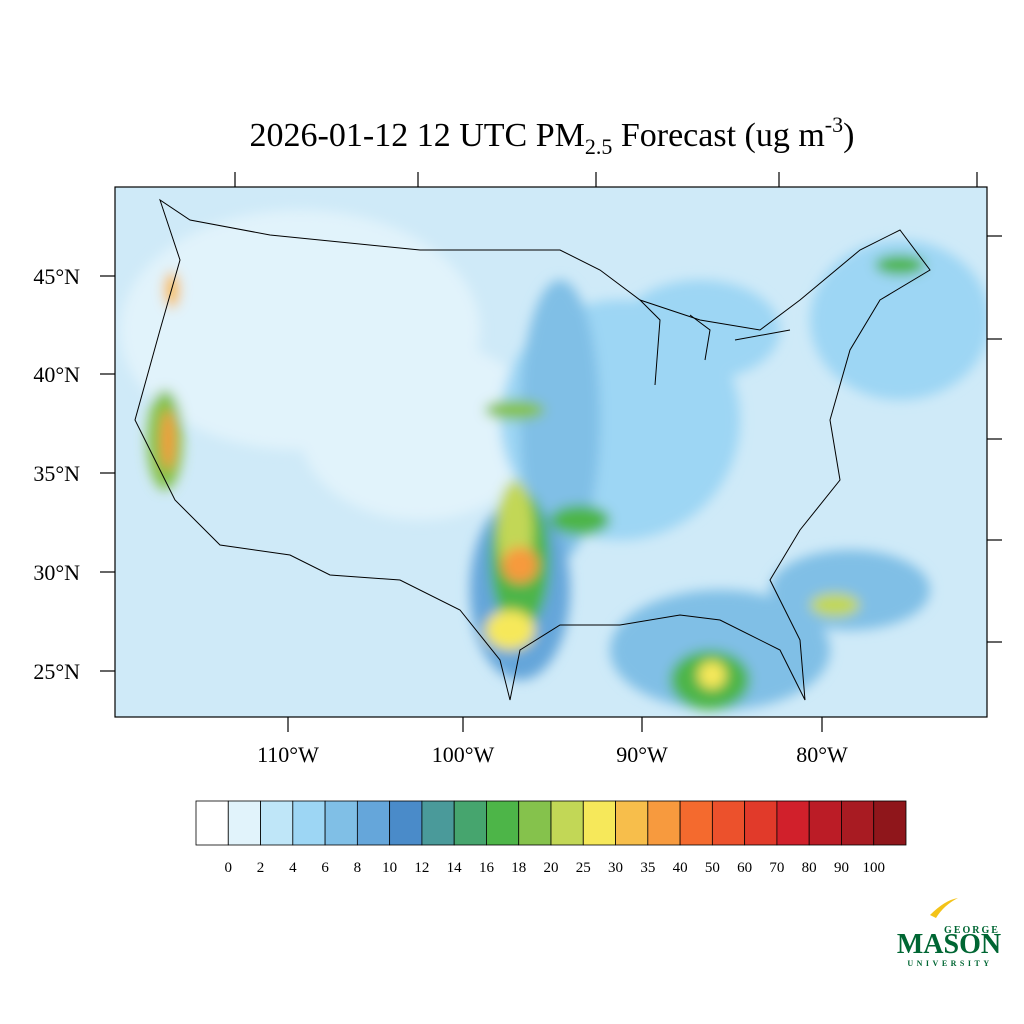 Image resolution: width=1024 pixels, height=1024 pixels. Describe the element at coordinates (776, 868) in the screenshot. I see `colorbar-label: 70` at that location.